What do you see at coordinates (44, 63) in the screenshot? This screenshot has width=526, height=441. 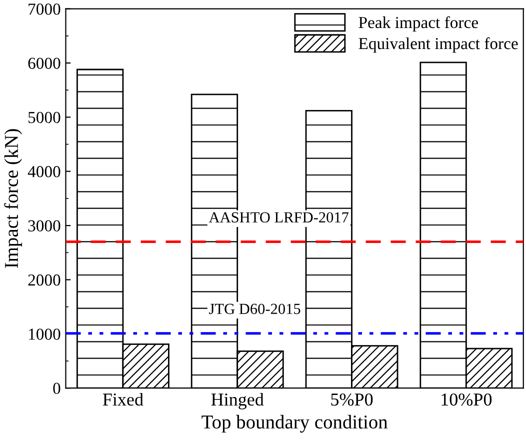 I see `y-tick-label: 6000` at bounding box center [44, 63].